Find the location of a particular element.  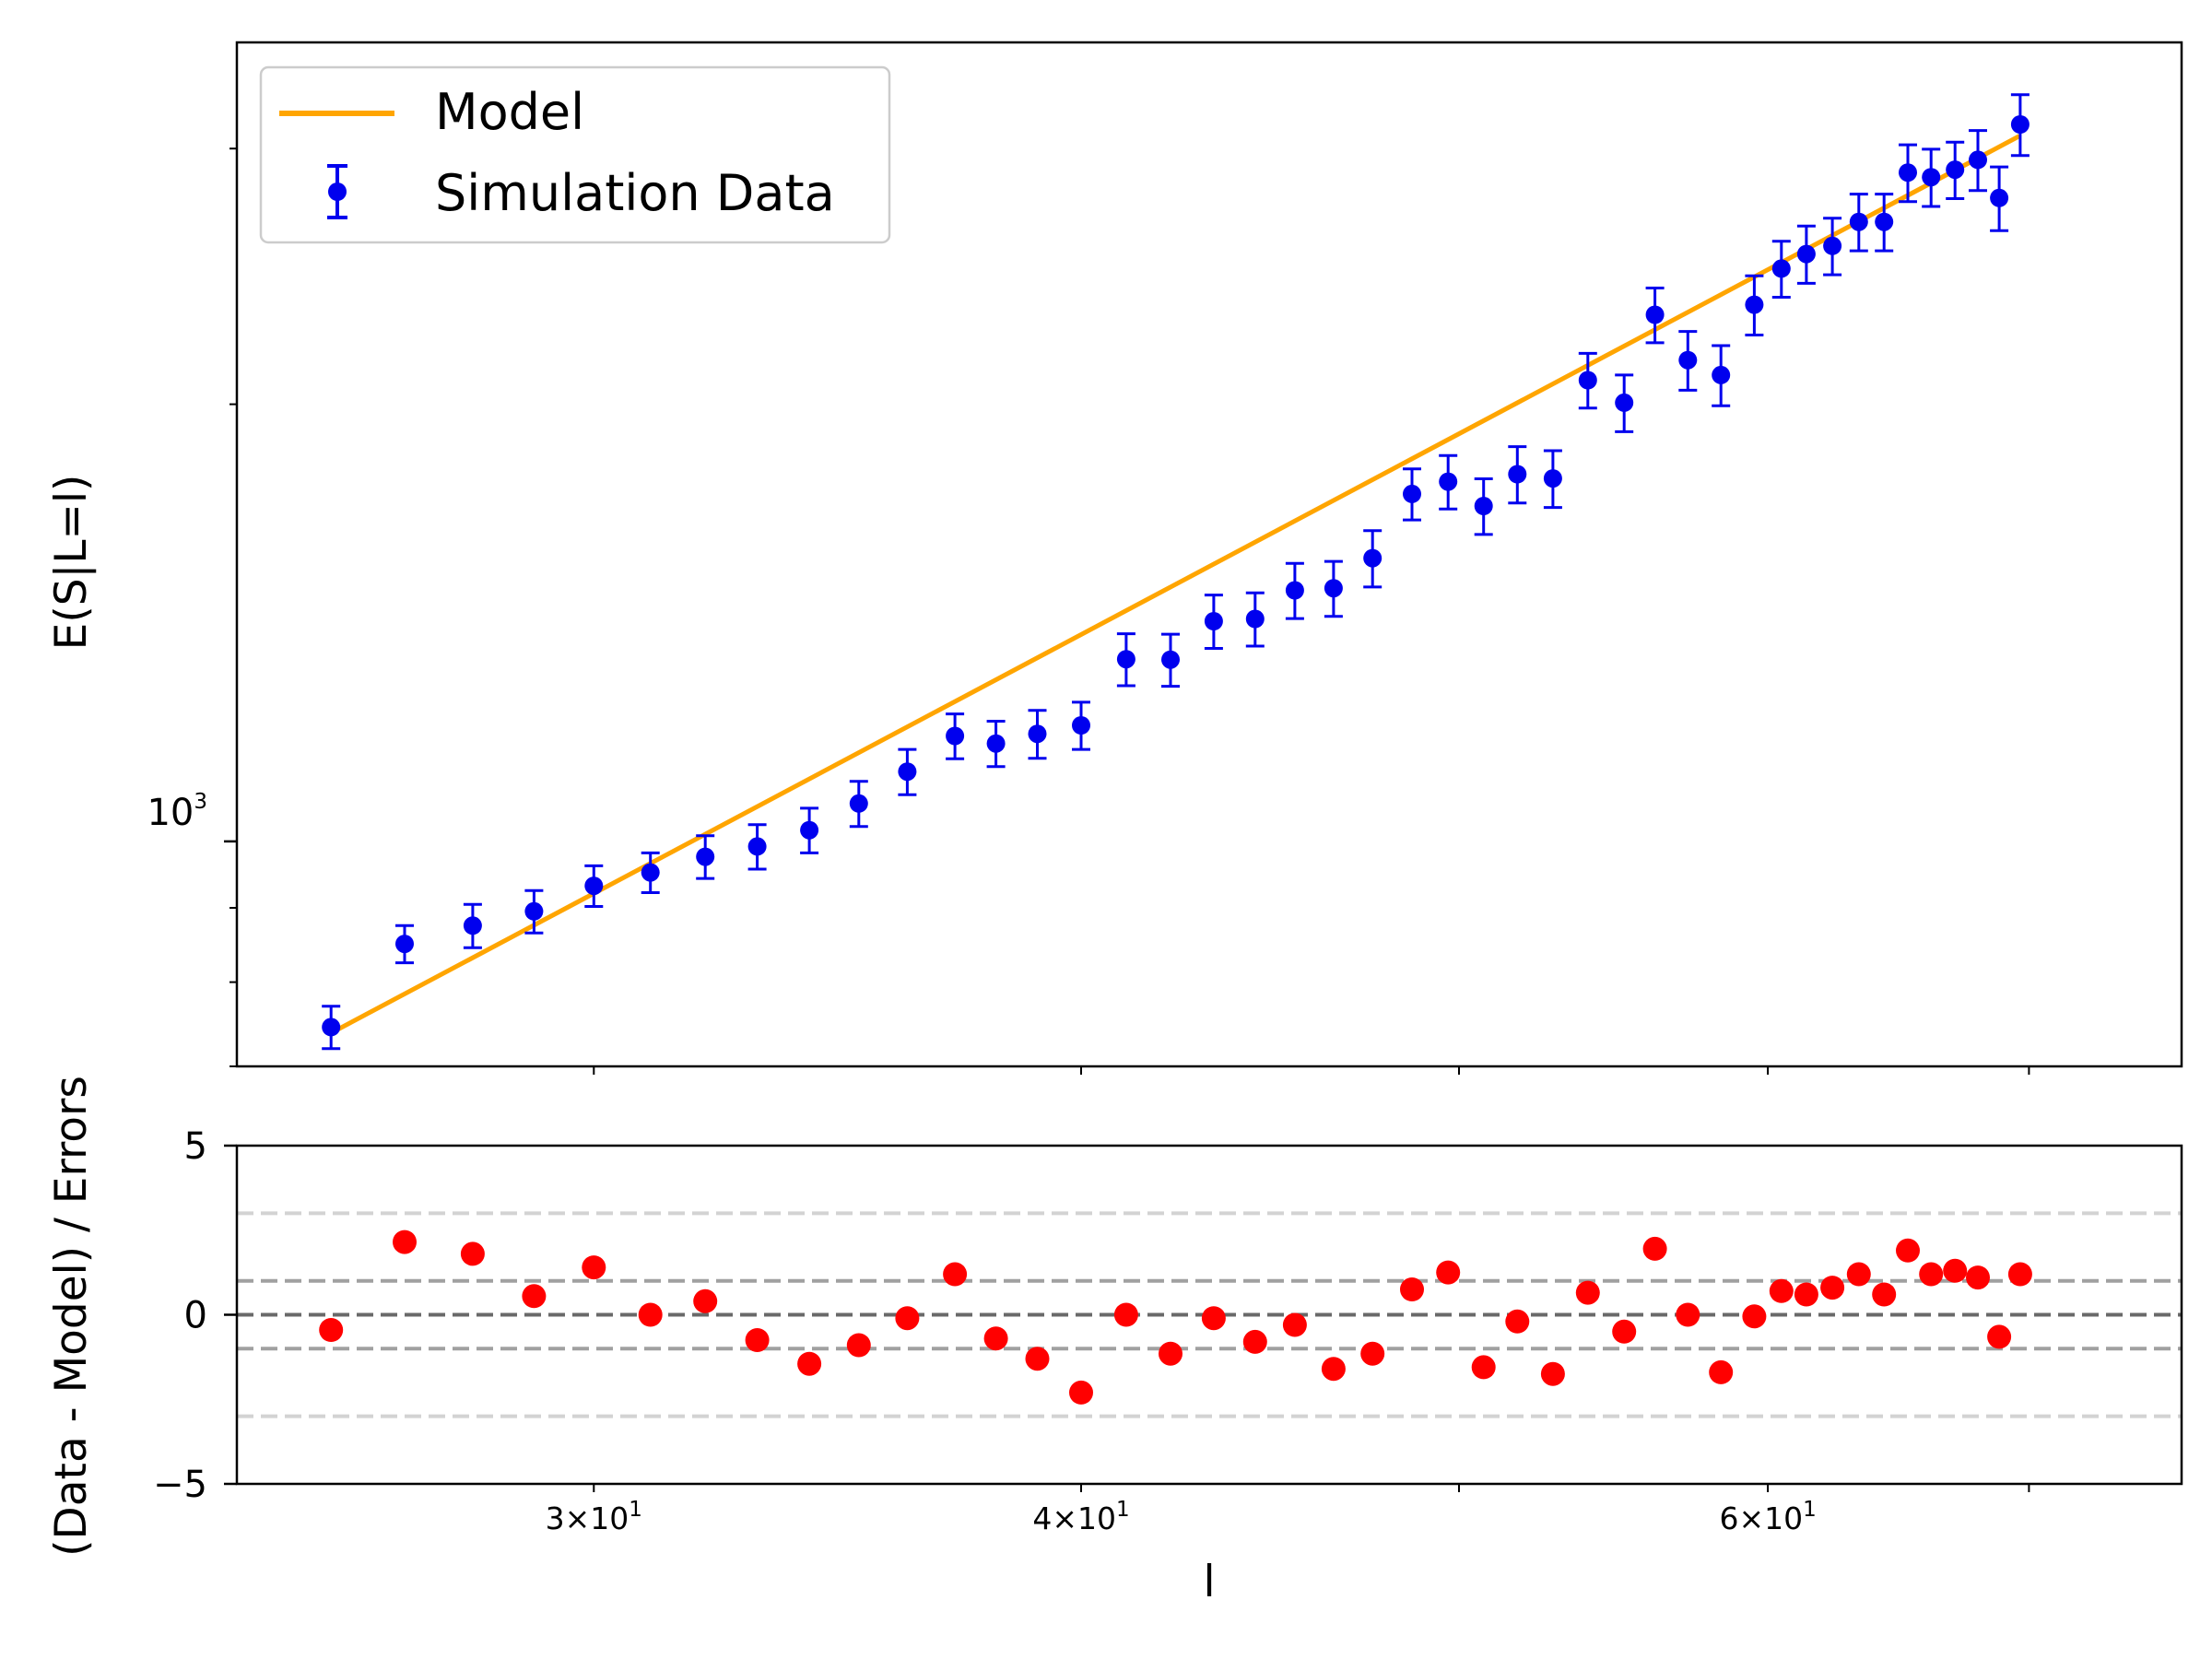

legend-model-label: Model is located at coordinates (509, 112).